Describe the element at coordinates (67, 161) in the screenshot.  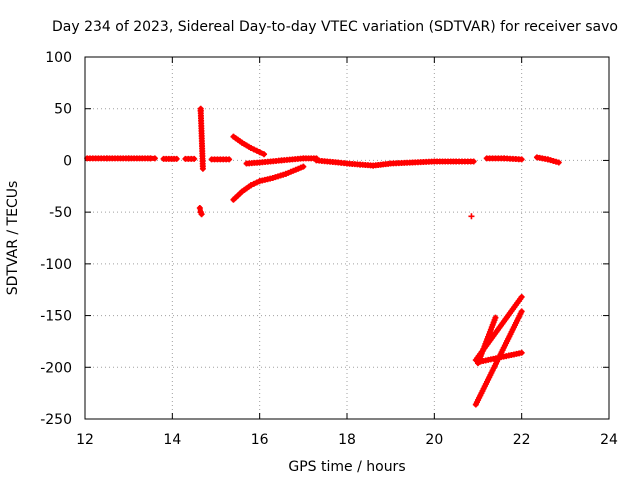
I see `y-tick-label: 0` at that location.